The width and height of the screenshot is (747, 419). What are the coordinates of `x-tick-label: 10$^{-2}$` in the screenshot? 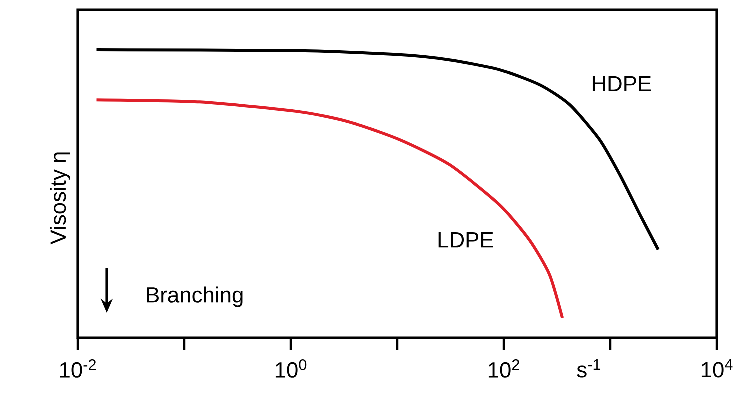 It's located at (78, 369).